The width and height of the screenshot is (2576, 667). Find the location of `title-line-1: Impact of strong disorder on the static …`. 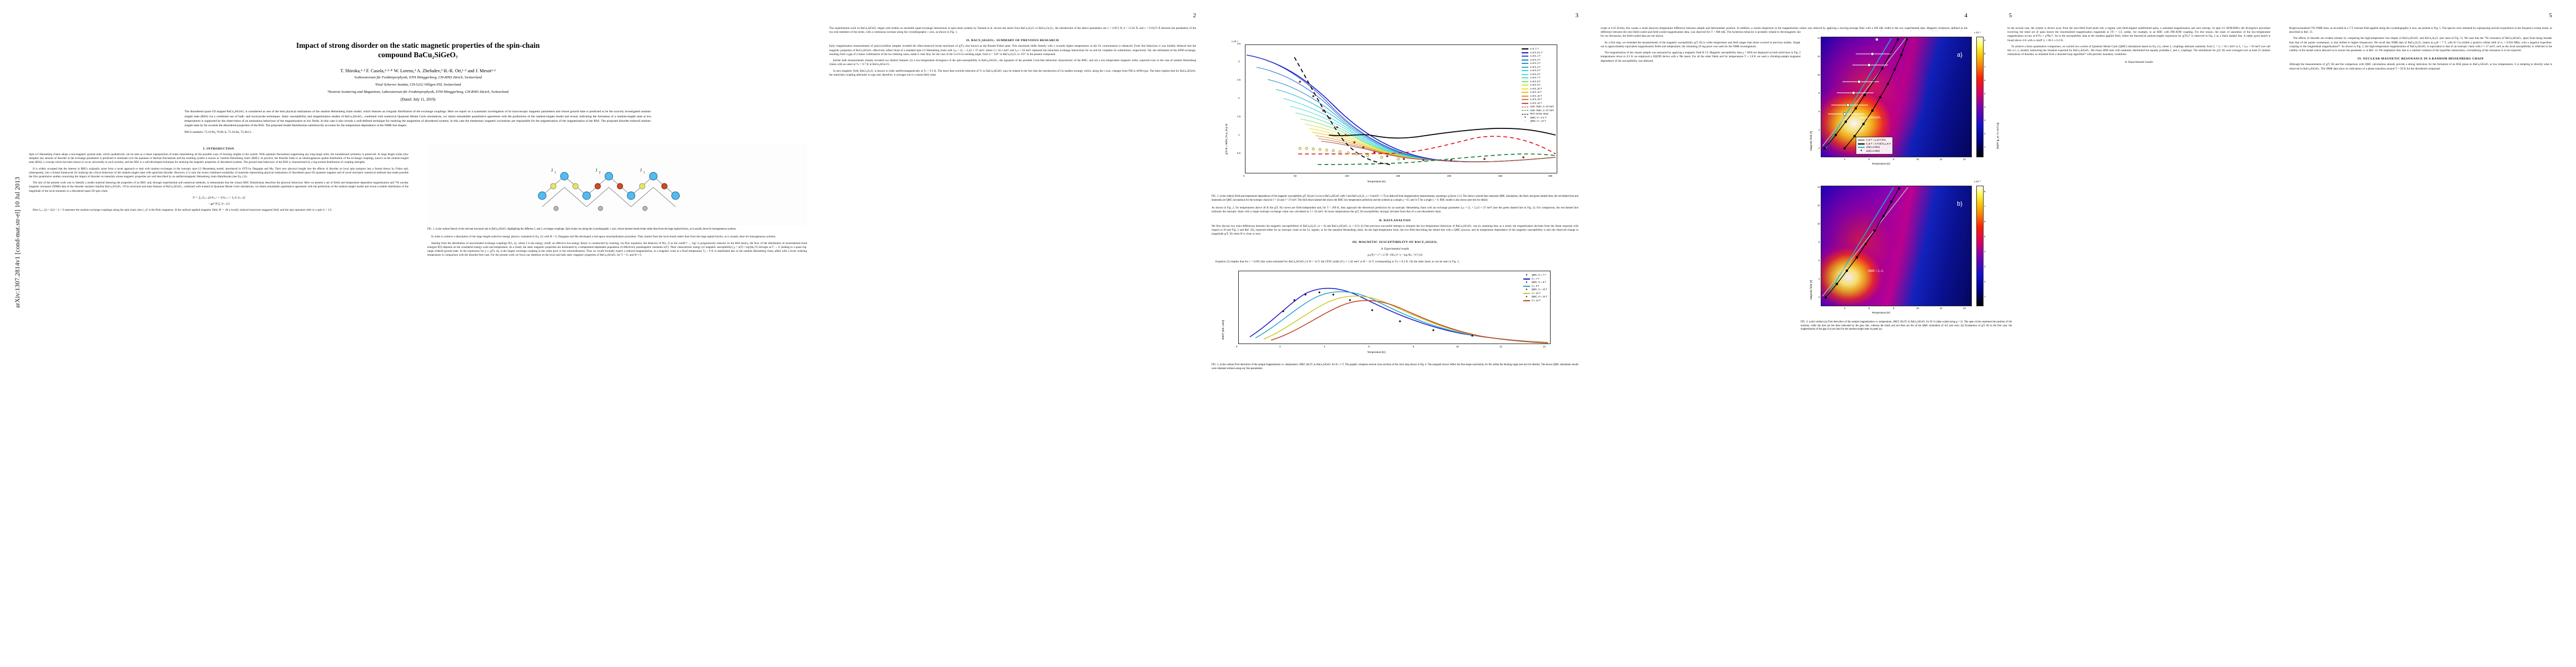

title-line-1: Impact of strong disorder on the static … is located at coordinates (418, 45).